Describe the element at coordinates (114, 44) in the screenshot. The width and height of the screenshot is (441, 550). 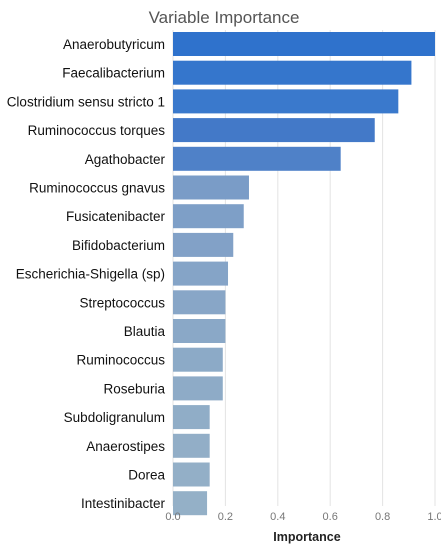
I see `category-label: Anaerobutyricum` at that location.